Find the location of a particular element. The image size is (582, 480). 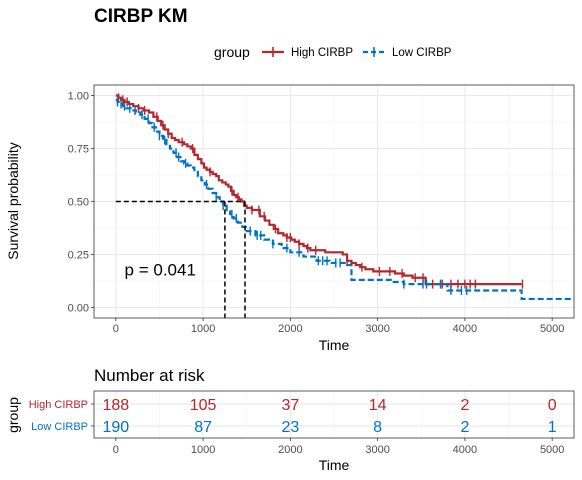

risk-value: 190 is located at coordinates (115, 427).